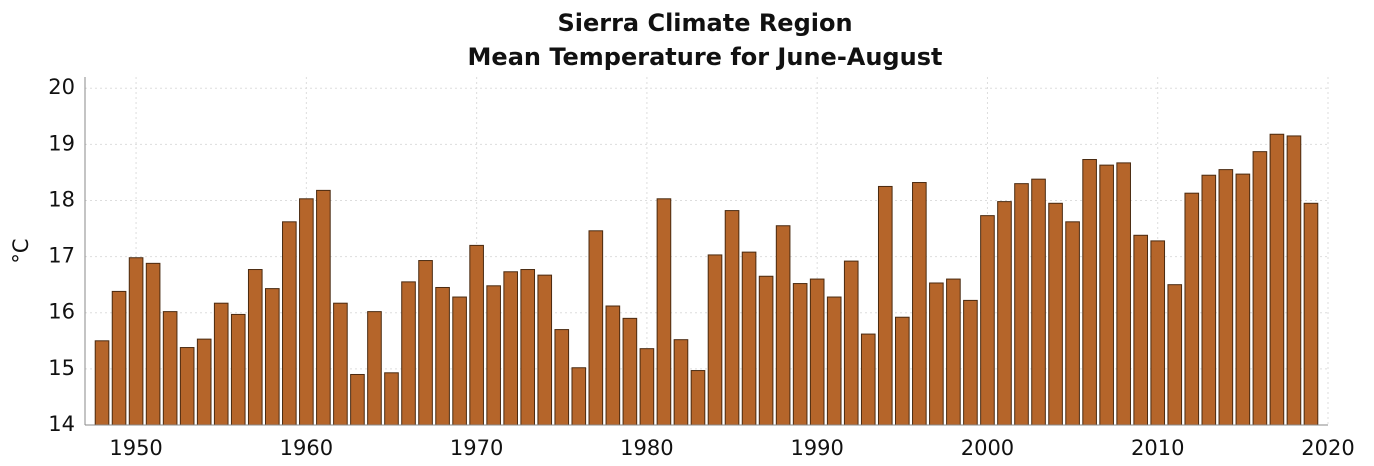  I want to click on x-tick-label: 2000, so click(987, 448).